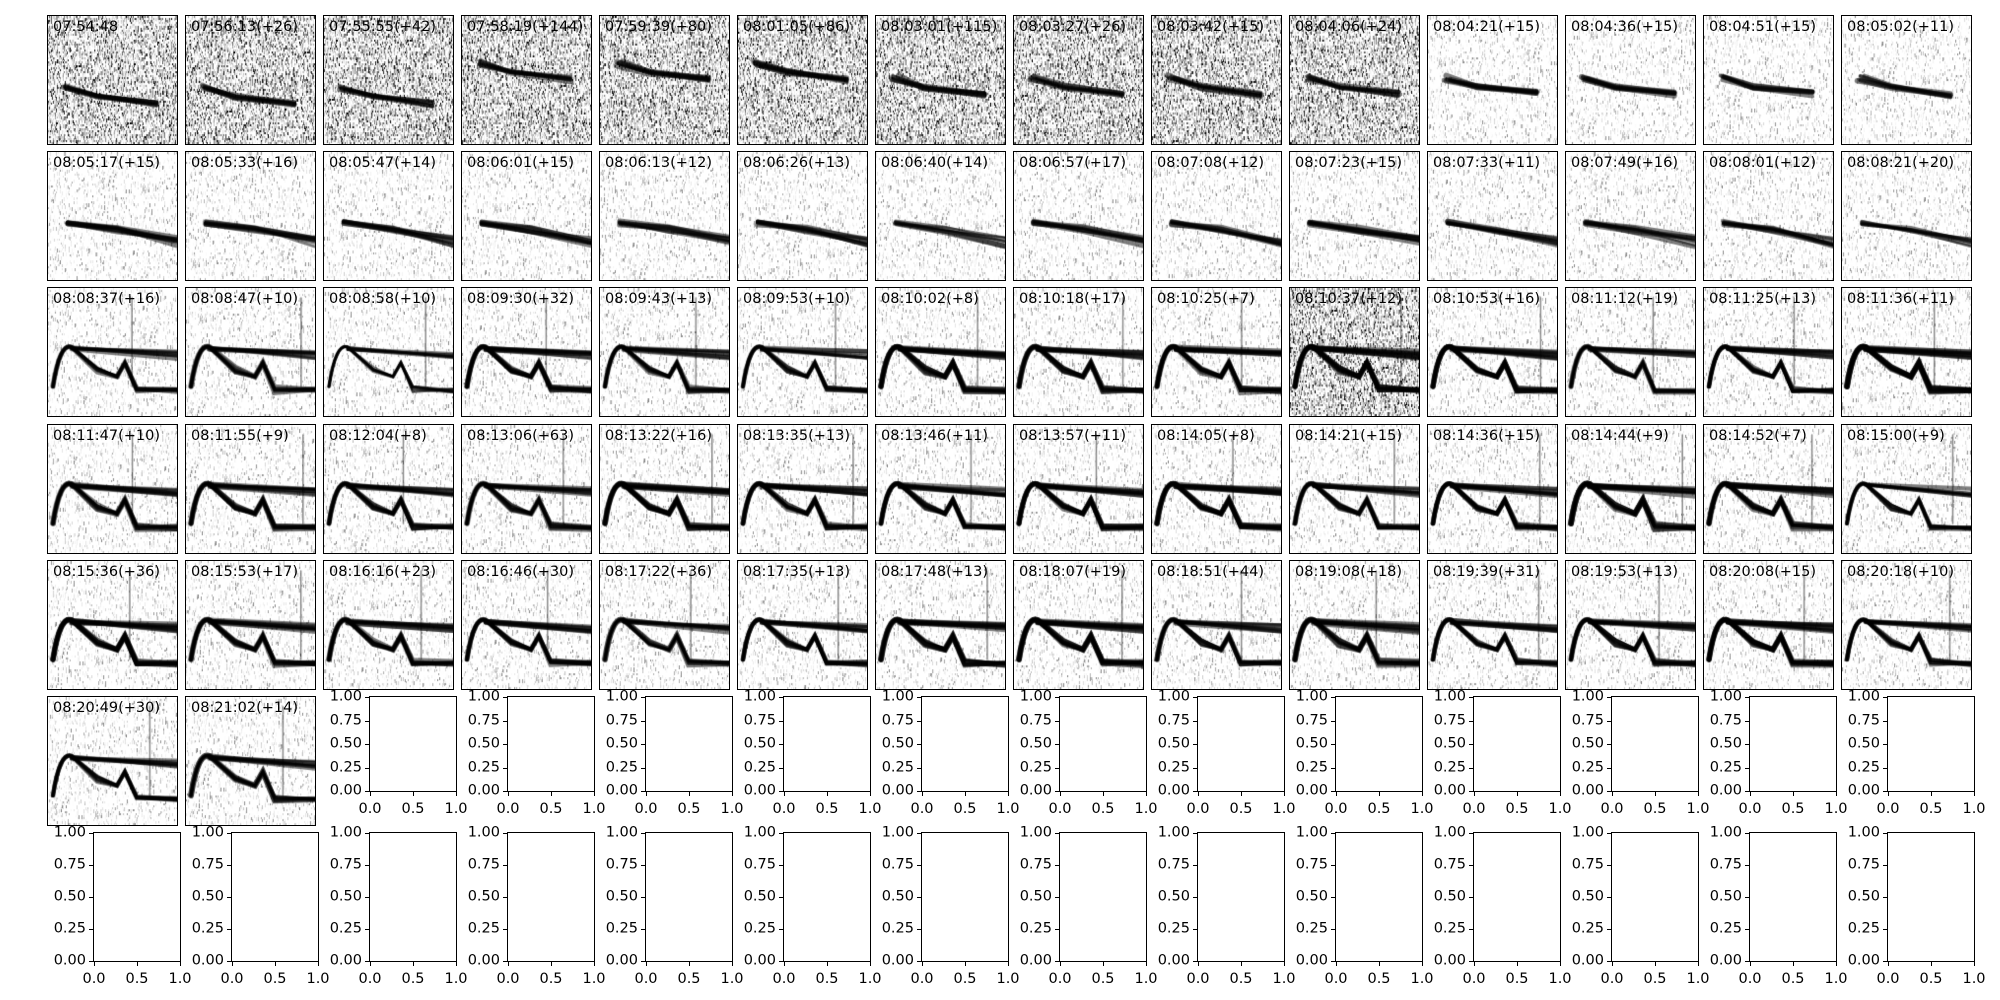 The width and height of the screenshot is (2000, 1000). Describe the element at coordinates (1901, 27) in the screenshot. I see `panel-timestamp-label: 08:05:02(+11)` at that location.